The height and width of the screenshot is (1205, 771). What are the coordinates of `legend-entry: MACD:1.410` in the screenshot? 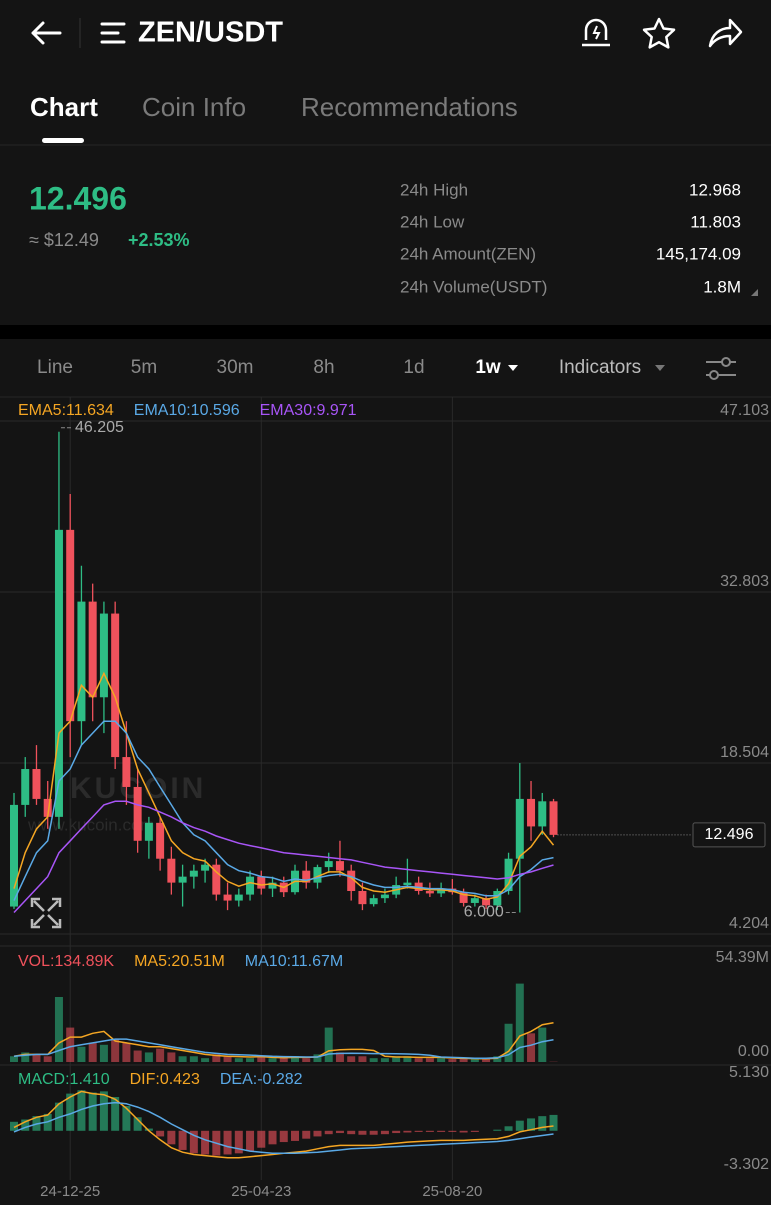 It's located at (64, 1079).